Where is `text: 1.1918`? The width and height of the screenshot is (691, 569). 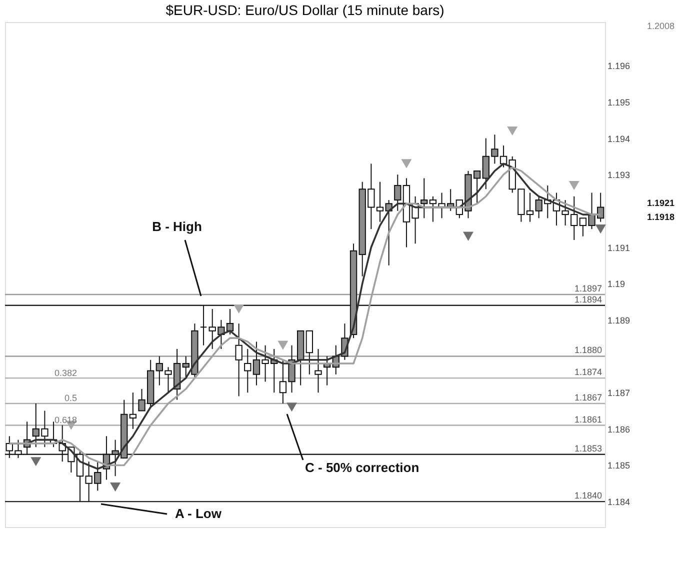 text: 1.1918 is located at coordinates (661, 217).